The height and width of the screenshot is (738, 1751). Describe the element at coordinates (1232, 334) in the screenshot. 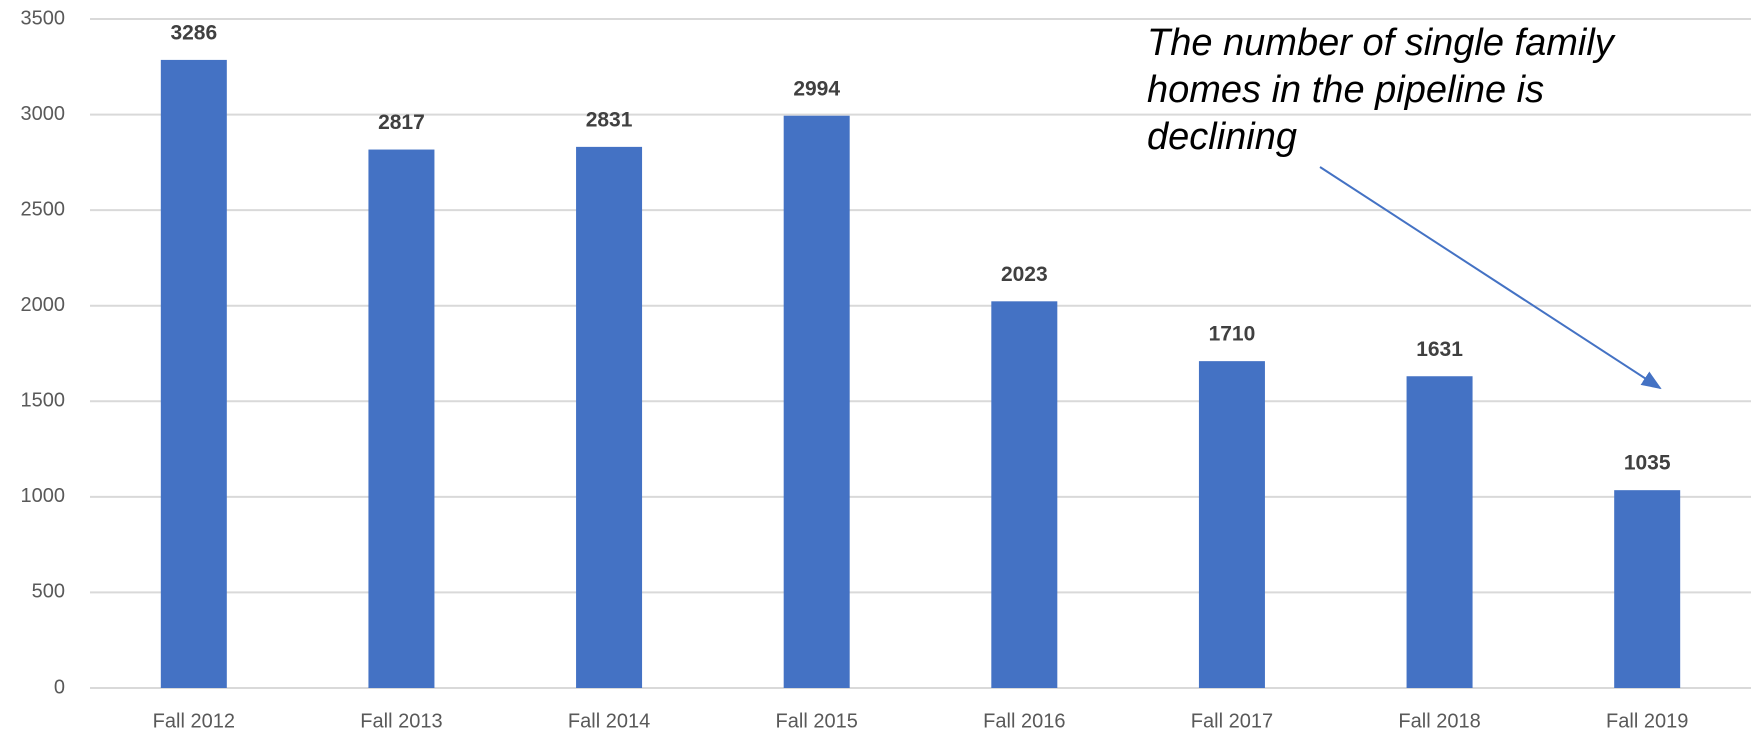

I see `value-label: 1710` at that location.